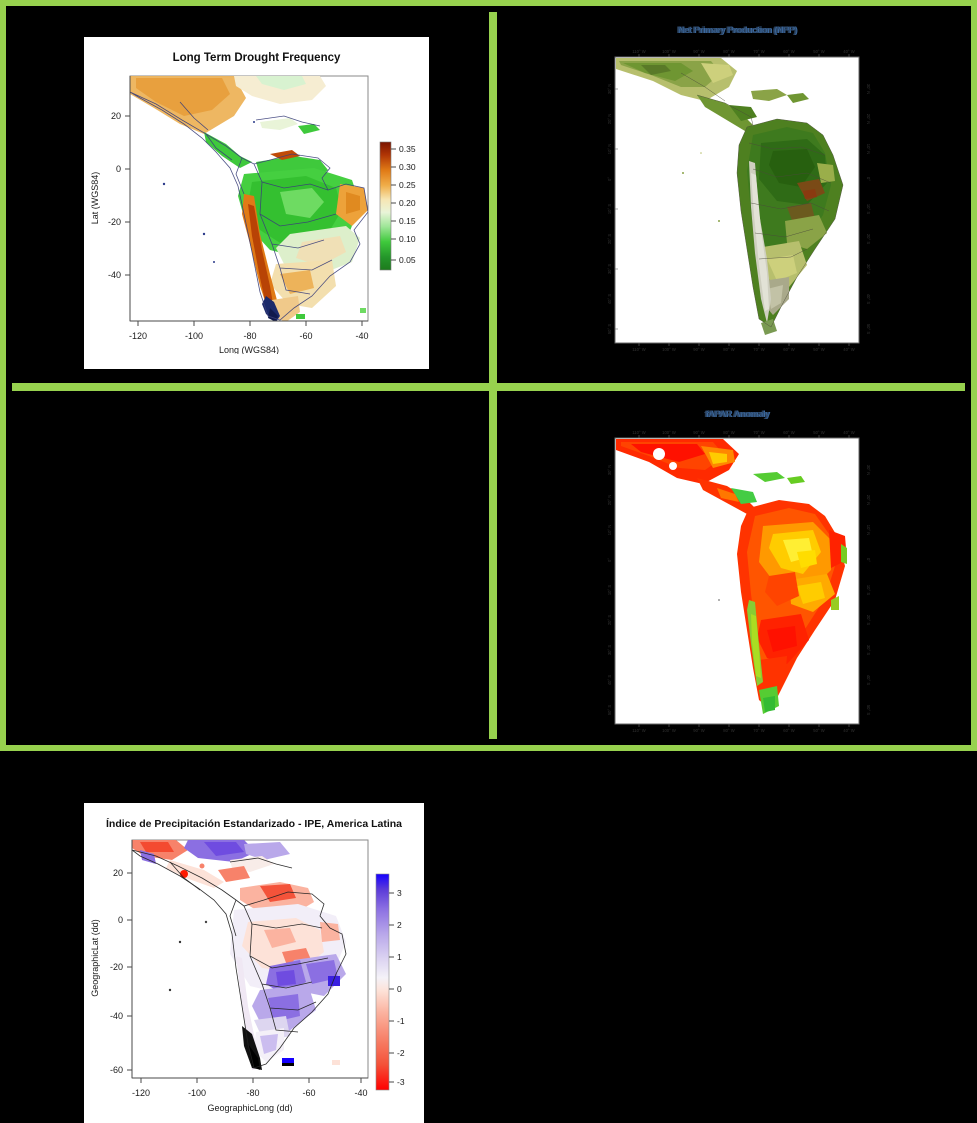 The image size is (977, 1123). I want to click on svg-text: -1, so click(401, 1021).